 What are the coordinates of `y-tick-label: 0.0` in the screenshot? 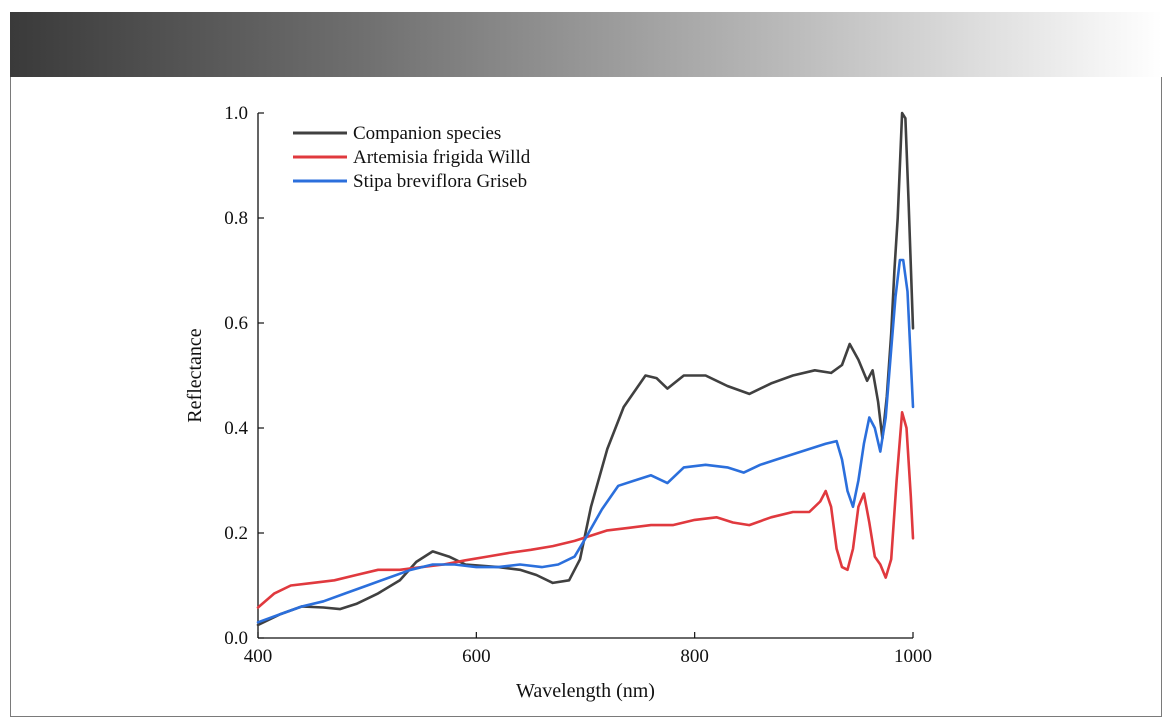 It's located at (236, 638).